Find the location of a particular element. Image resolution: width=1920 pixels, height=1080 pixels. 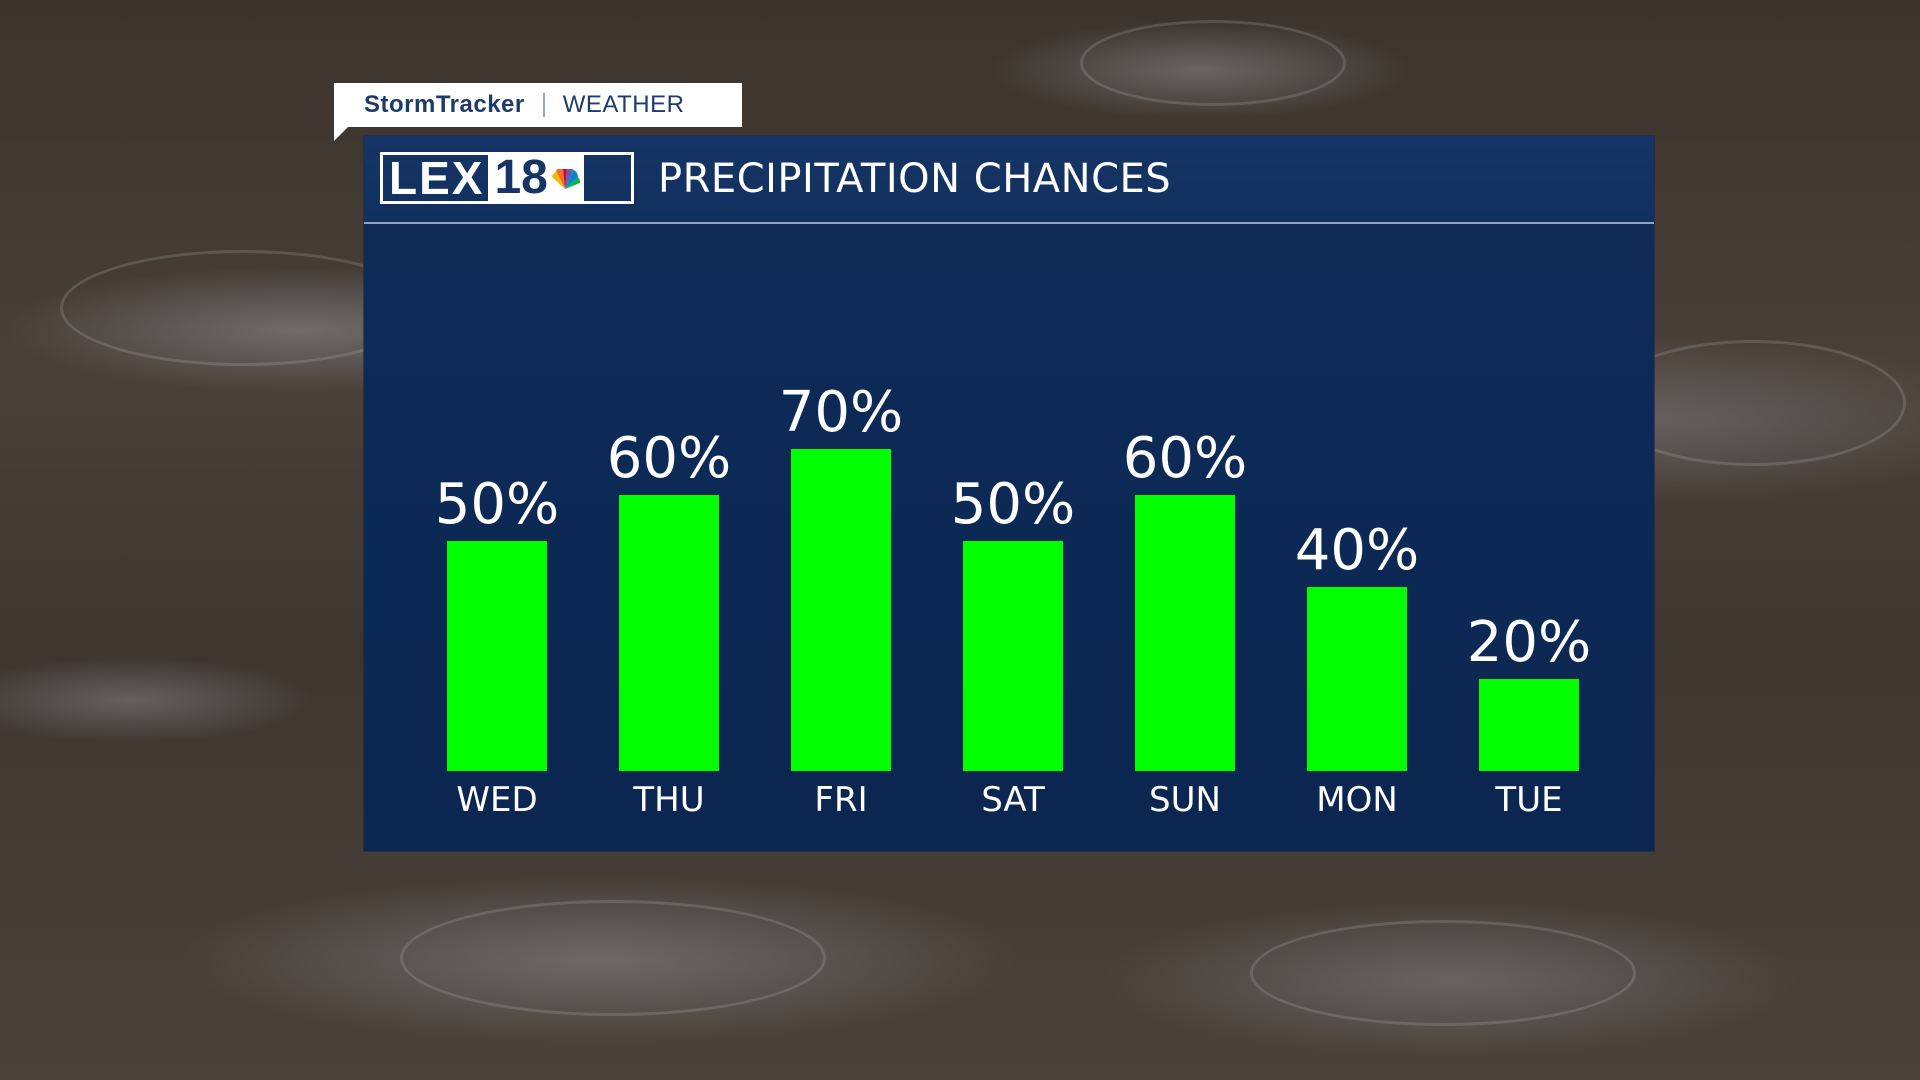

logo-number: 18 is located at coordinates (536, 178).